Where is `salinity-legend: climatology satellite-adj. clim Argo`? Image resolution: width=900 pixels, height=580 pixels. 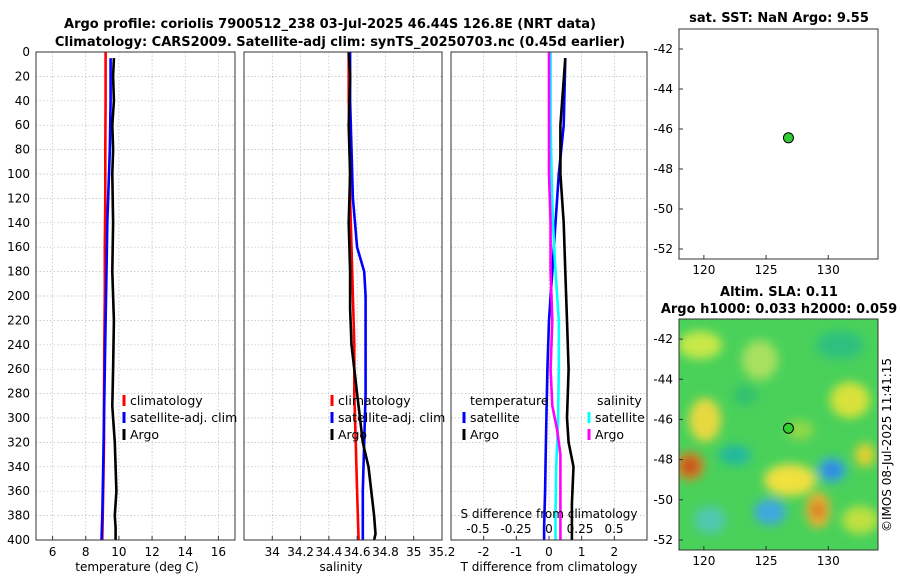 salinity-legend: climatology satellite-adj. clim Argo is located at coordinates (387, 417).